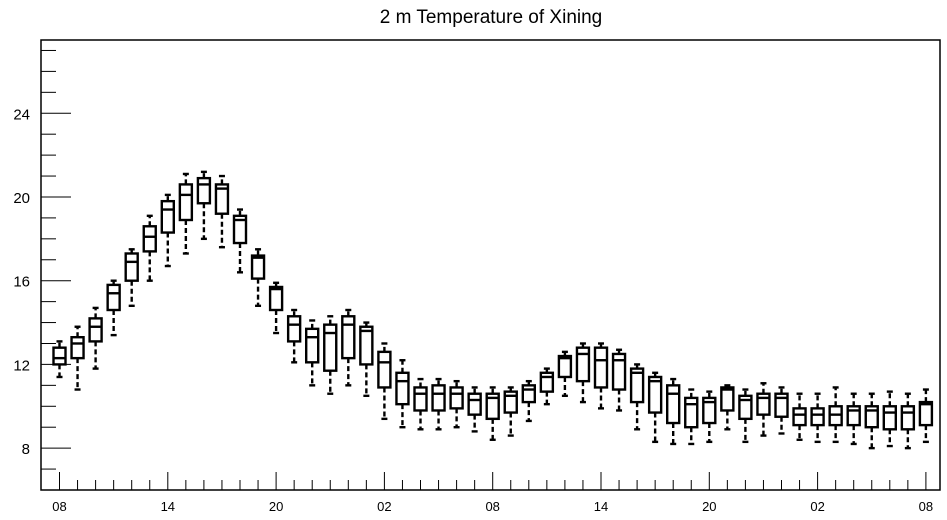 This screenshot has height=520, width=947. I want to click on x-tick-label-6: 20, so click(709, 506).